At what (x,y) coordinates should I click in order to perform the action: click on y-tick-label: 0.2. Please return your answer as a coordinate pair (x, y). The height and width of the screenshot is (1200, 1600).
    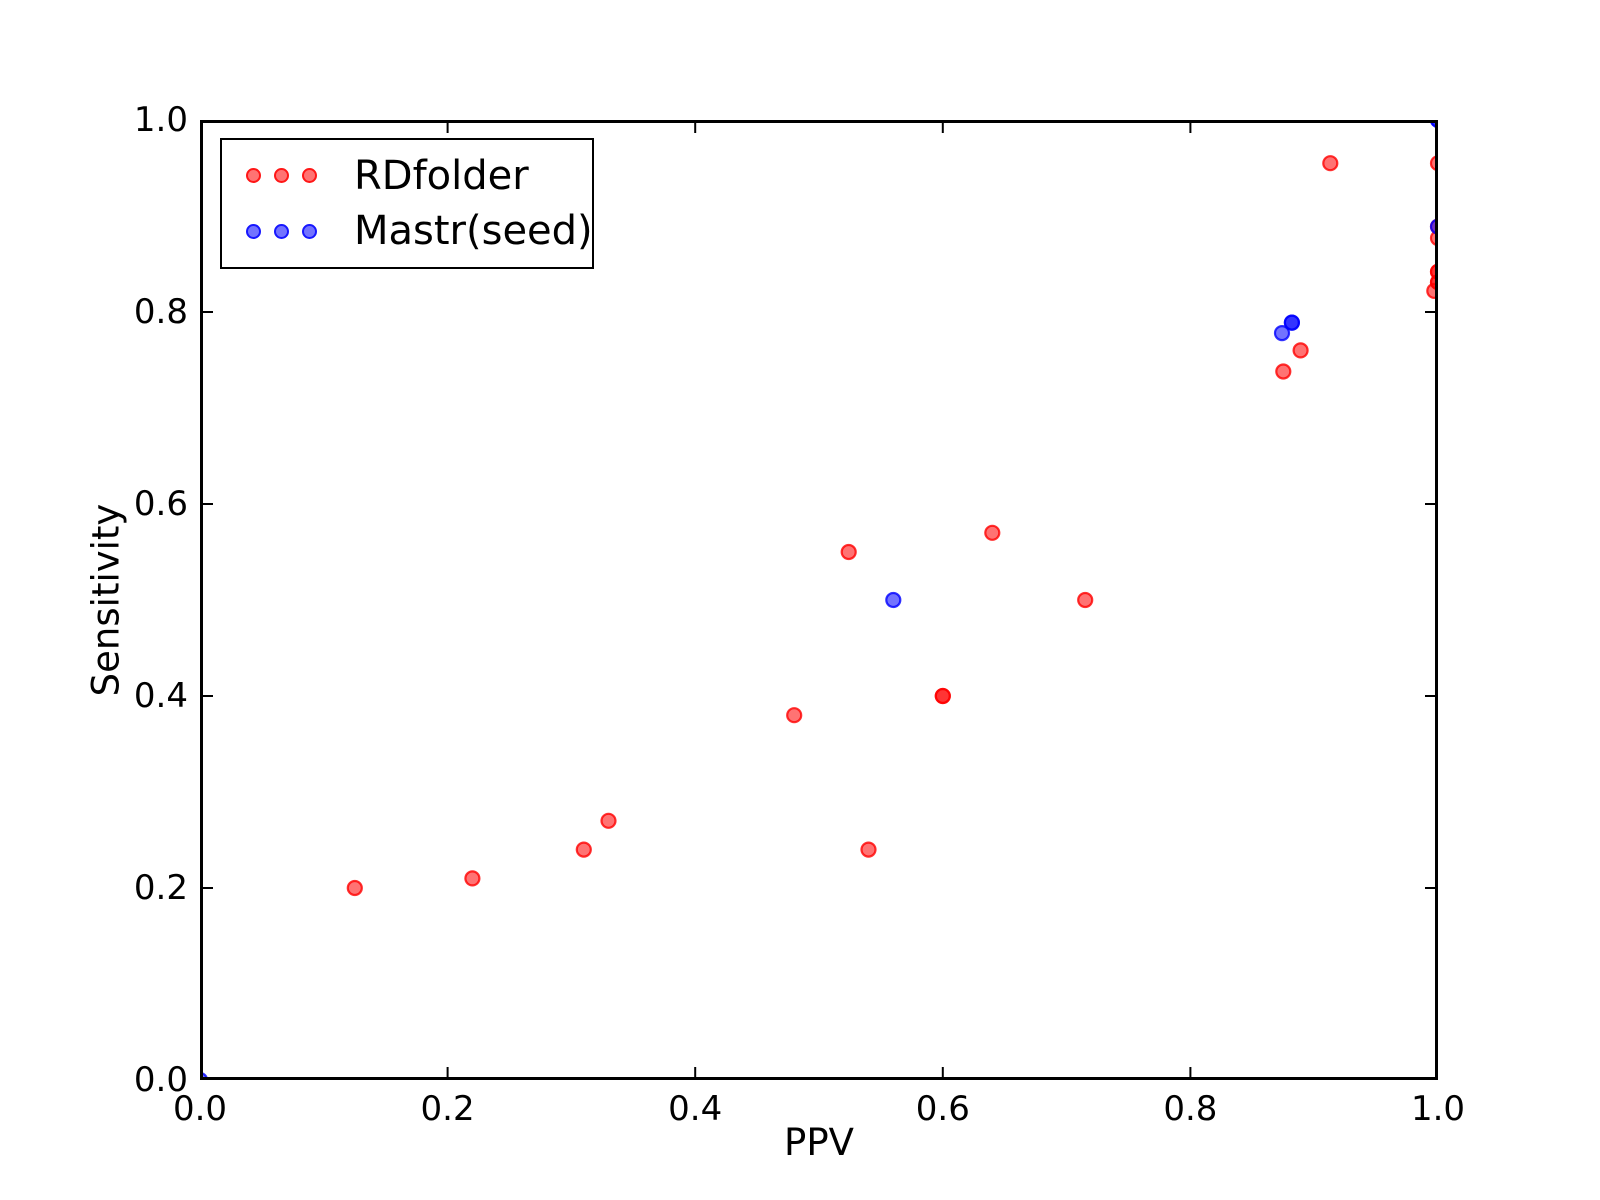
    Looking at the image, I should click on (160, 888).